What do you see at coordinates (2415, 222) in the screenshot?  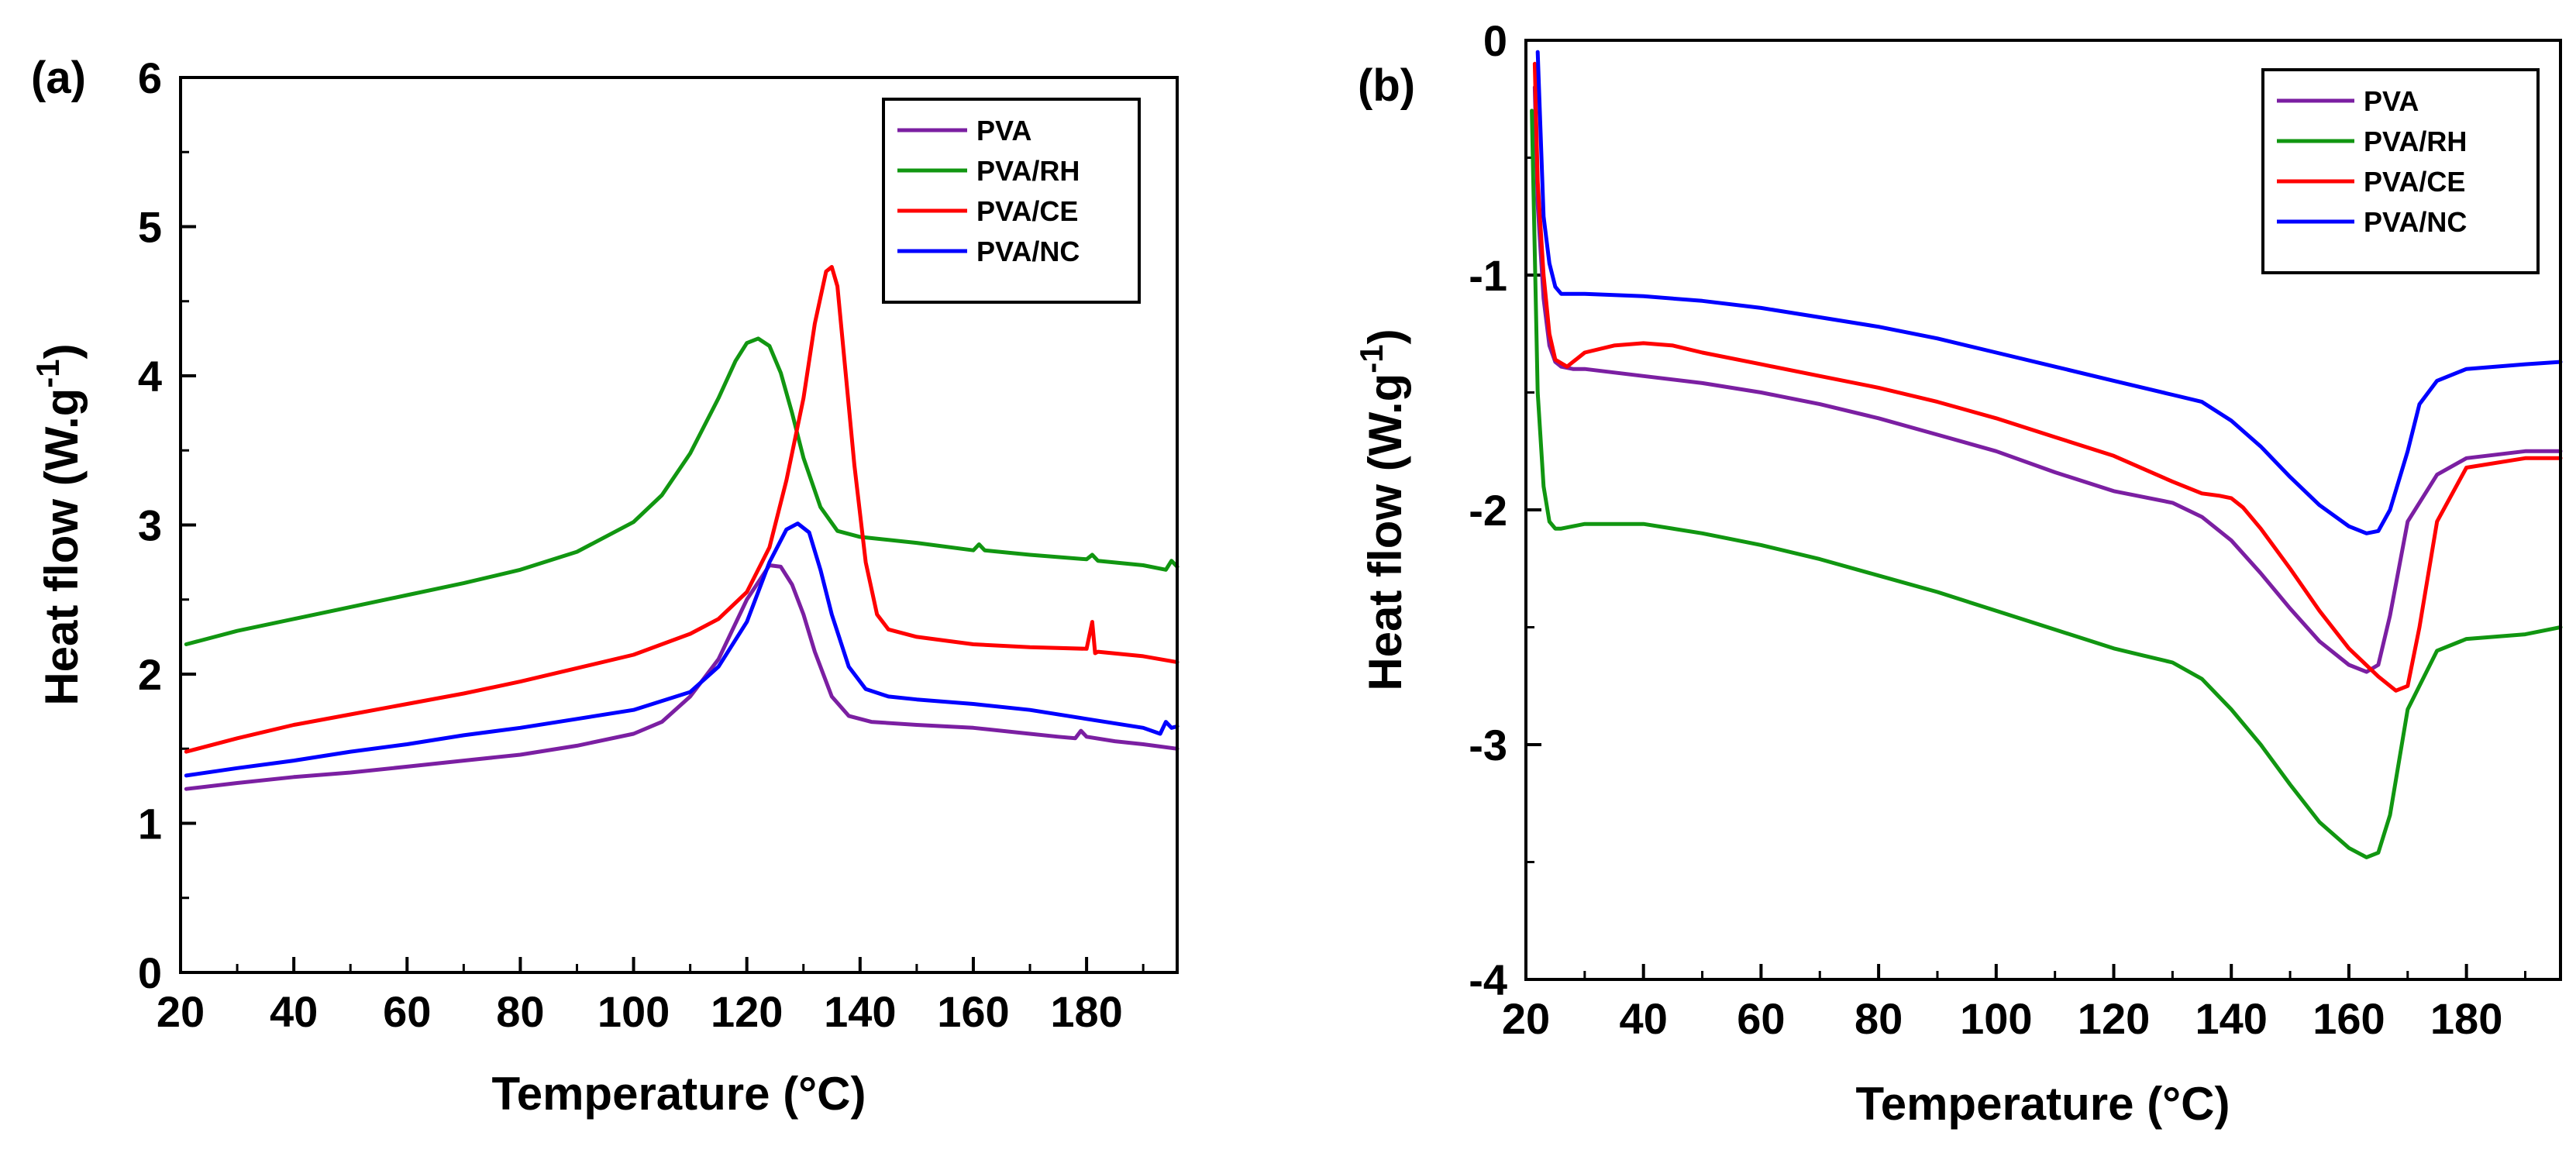 I see `panel-b-legend-label-pva-nc: PVA/NC` at bounding box center [2415, 222].